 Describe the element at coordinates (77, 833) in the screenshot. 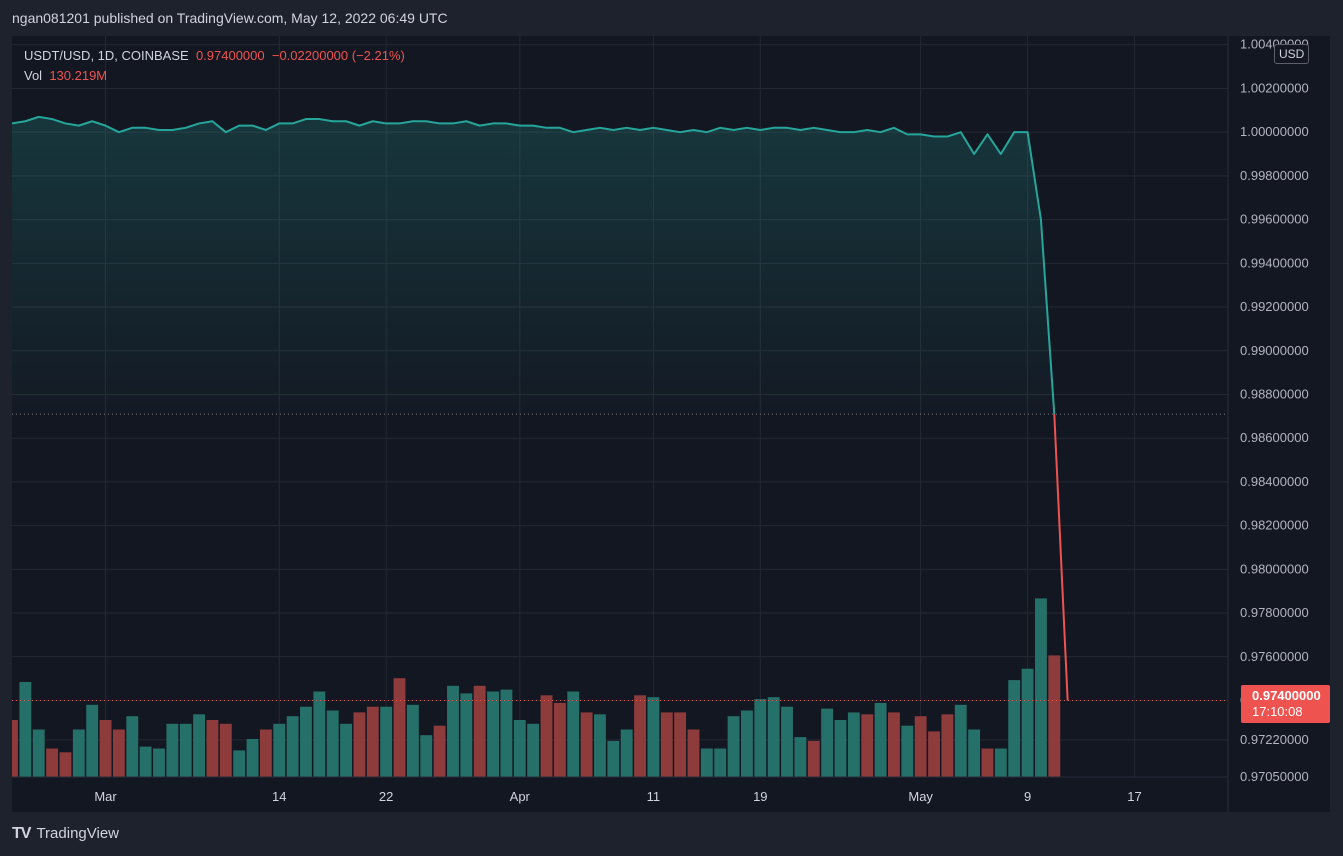

I see `brand-name: TradingView` at that location.